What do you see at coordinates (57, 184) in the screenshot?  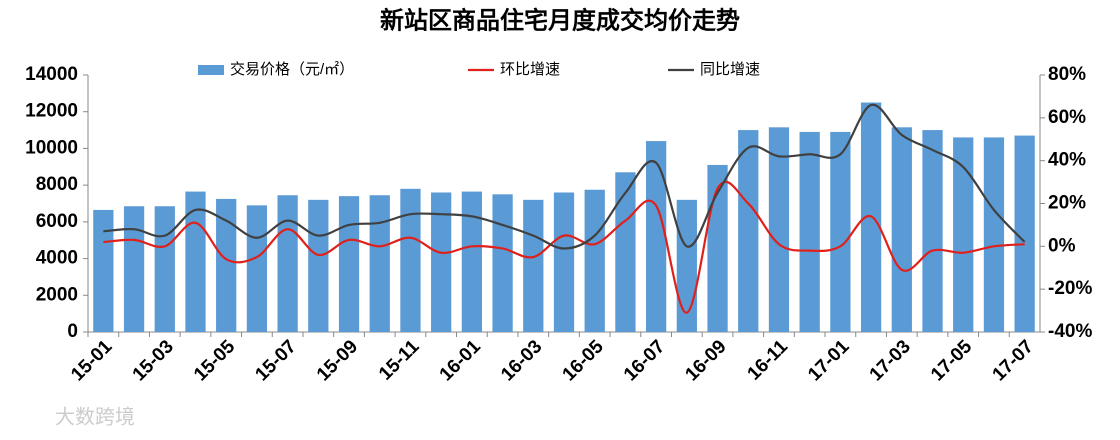 I see `y-tick-label: 8000` at bounding box center [57, 184].